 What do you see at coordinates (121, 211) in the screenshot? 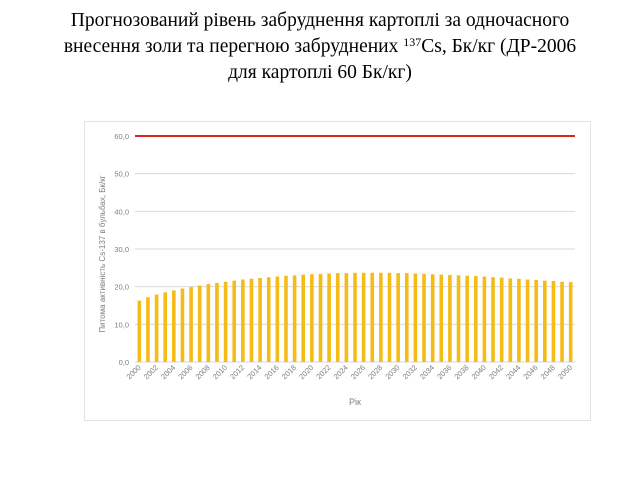
I see `y-tick-label: 40,0` at bounding box center [121, 211].